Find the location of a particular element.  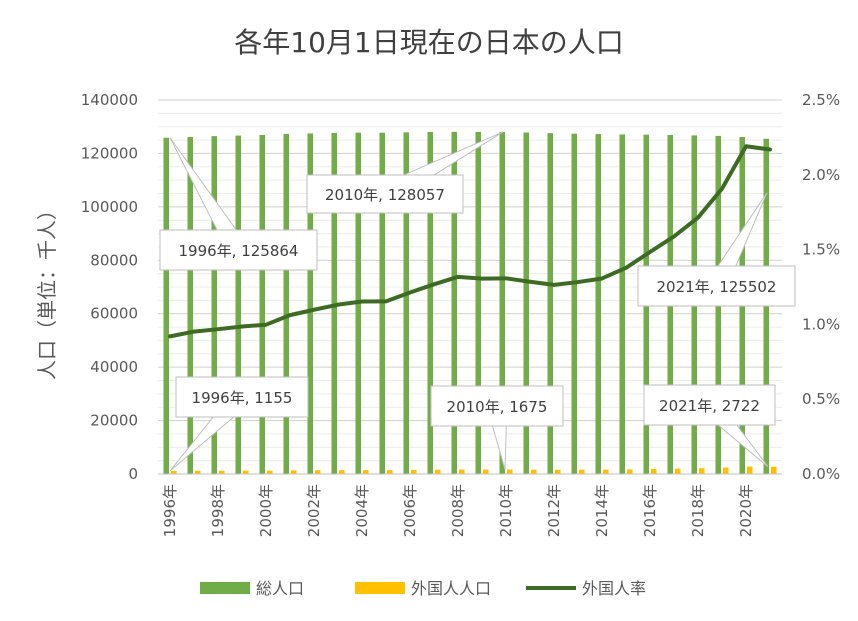

legend: 総人口 外国人人口 外国人率 is located at coordinates (423, 588).